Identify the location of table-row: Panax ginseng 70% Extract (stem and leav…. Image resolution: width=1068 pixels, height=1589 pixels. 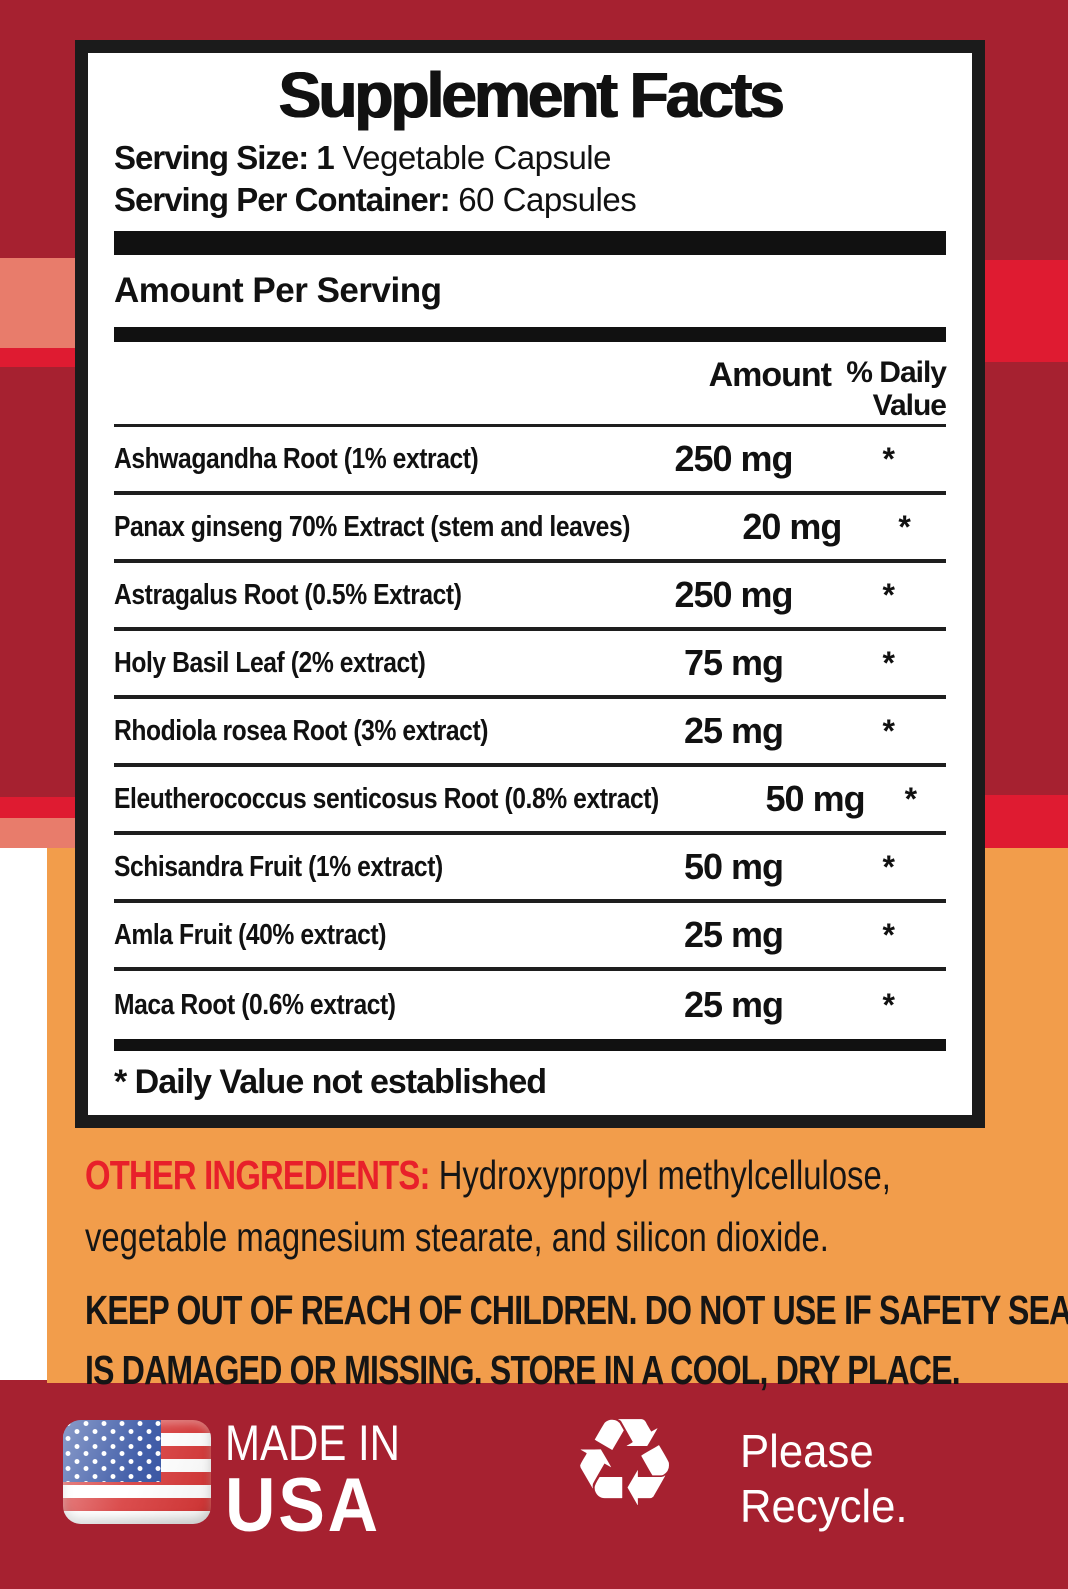
(530, 529).